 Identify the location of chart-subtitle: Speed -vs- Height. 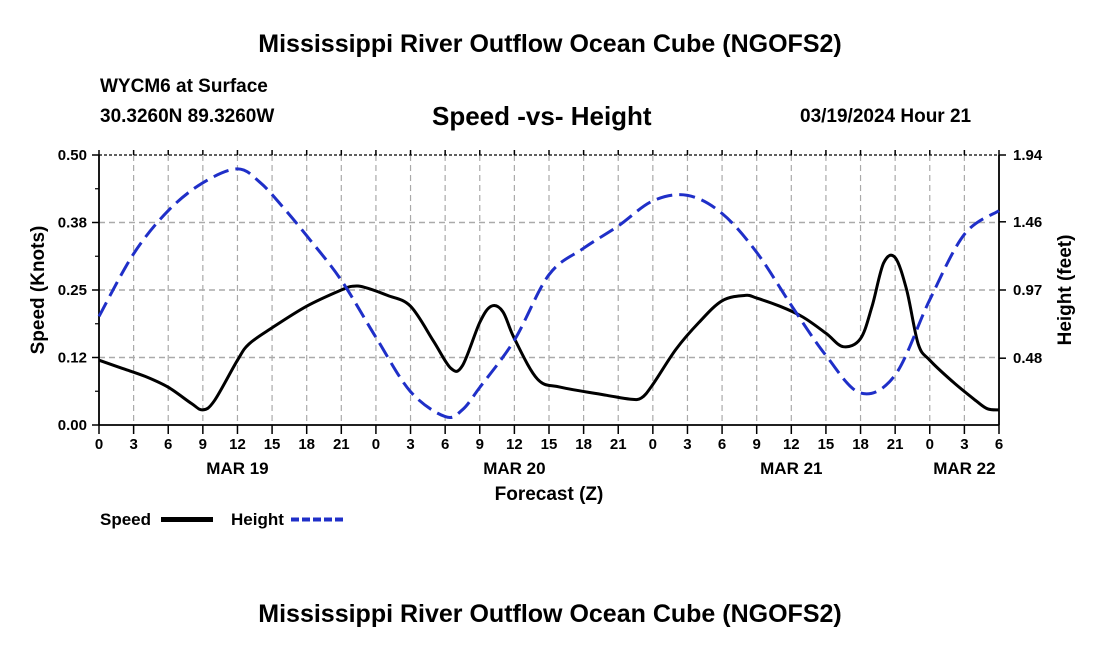
(542, 116).